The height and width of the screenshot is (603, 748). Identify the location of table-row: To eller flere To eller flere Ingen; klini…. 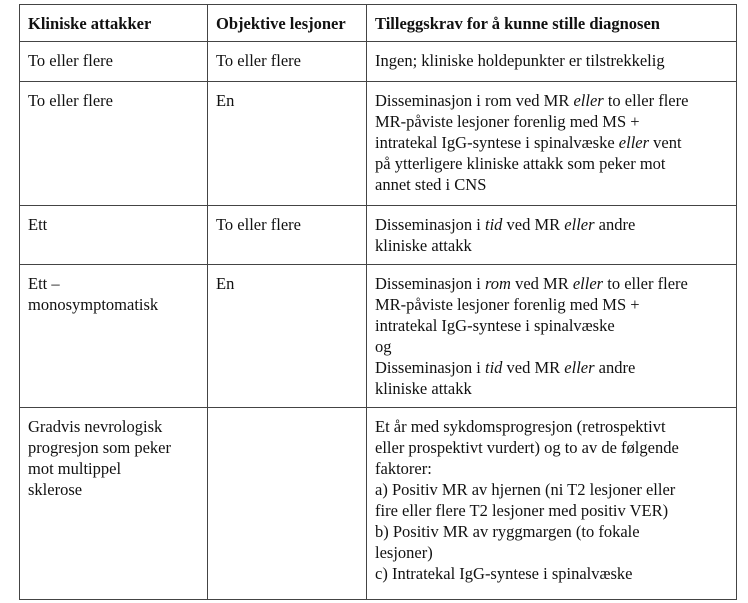
(378, 61).